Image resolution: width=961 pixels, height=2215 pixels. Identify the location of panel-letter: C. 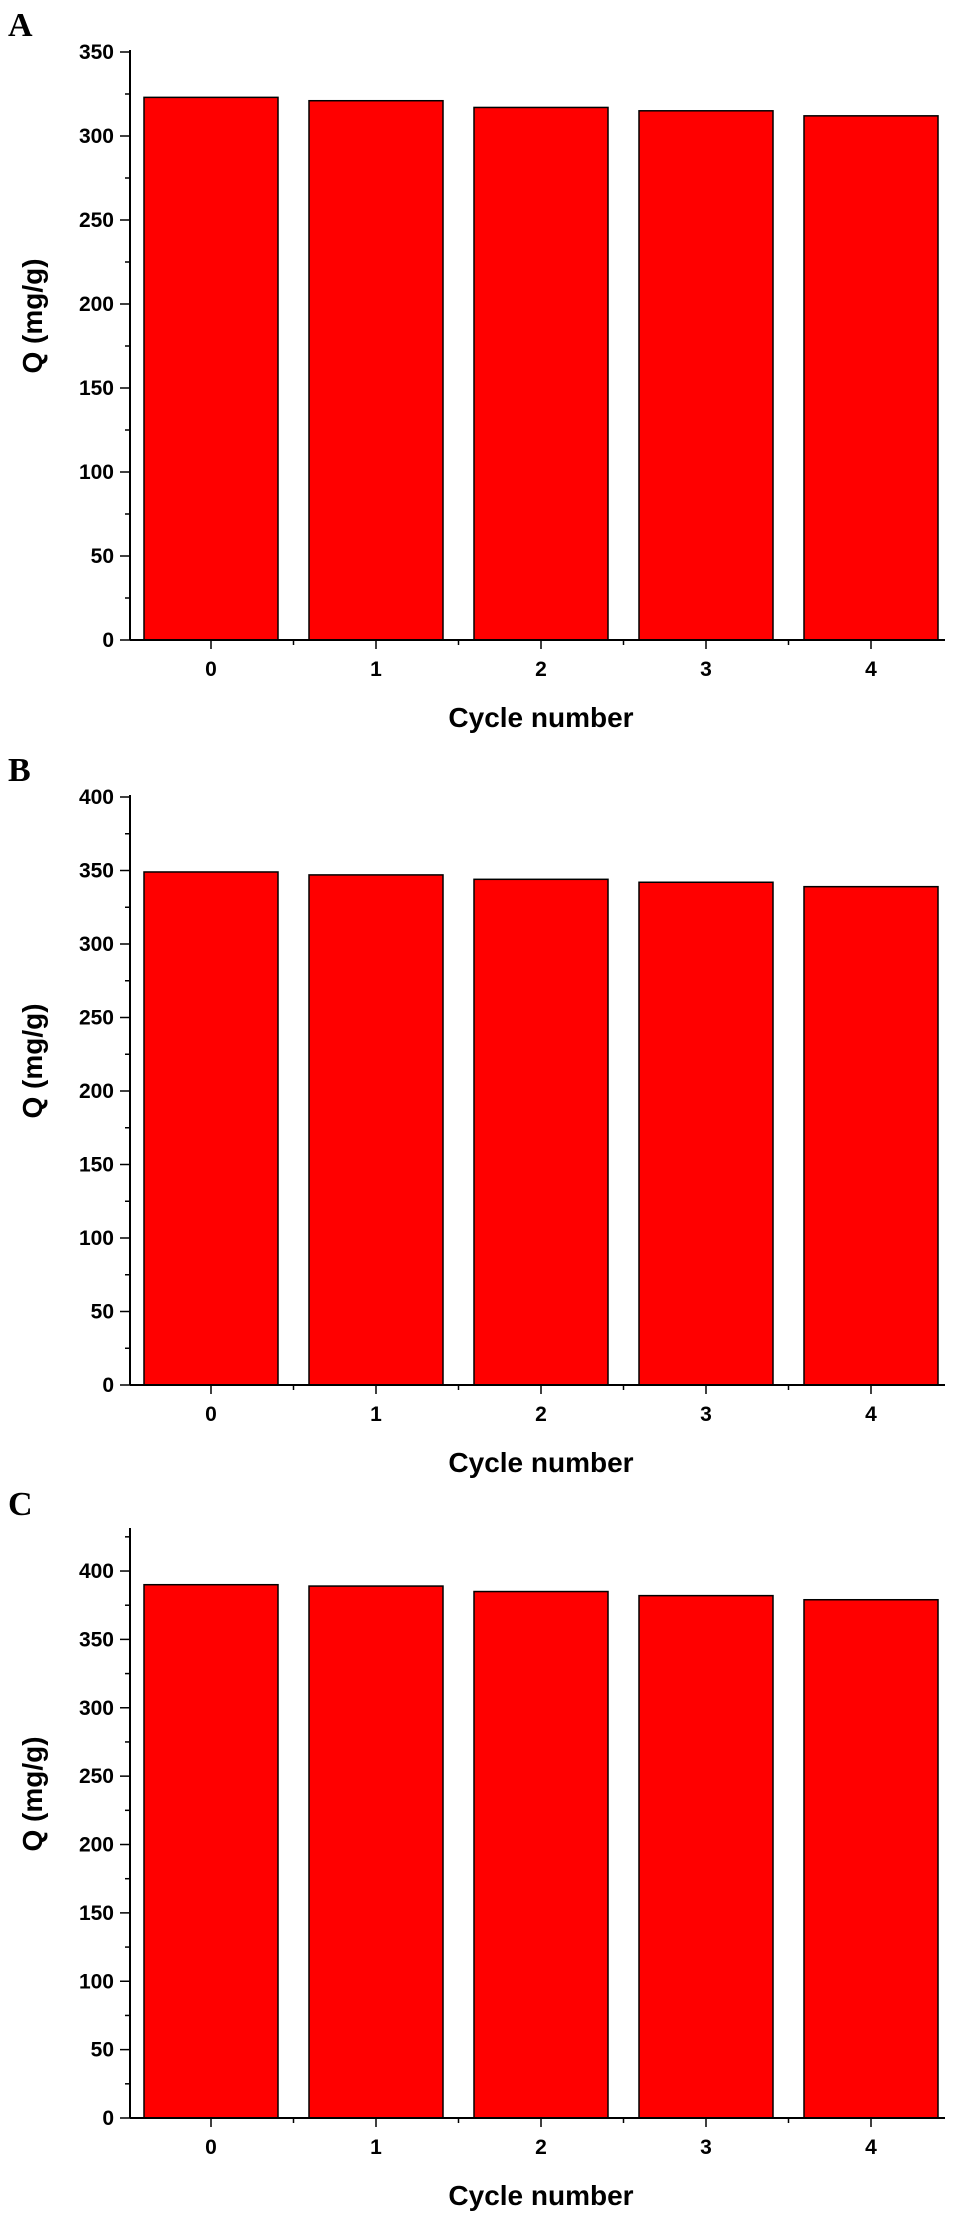
(20, 1504).